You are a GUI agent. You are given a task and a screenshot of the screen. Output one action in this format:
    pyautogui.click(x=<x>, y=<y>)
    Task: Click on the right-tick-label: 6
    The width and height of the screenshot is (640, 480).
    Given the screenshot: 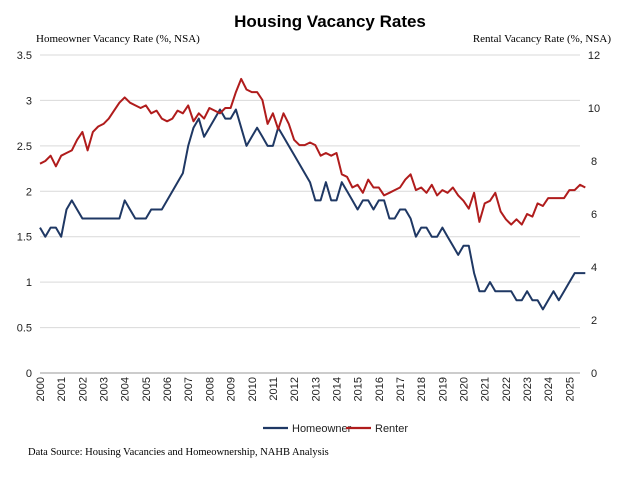 What is the action you would take?
    pyautogui.click(x=594, y=215)
    